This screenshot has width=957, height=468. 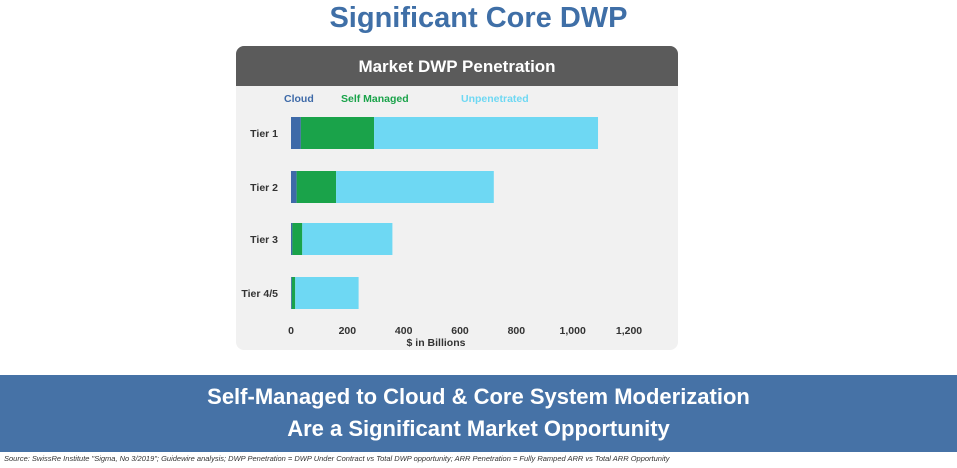 I want to click on bar-tier-1-cloud, so click(x=296, y=133).